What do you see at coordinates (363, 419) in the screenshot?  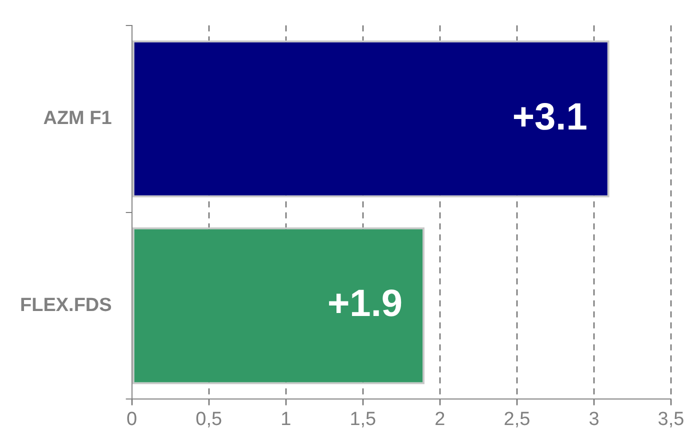 I see `x-tick-label: 1,5` at bounding box center [363, 419].